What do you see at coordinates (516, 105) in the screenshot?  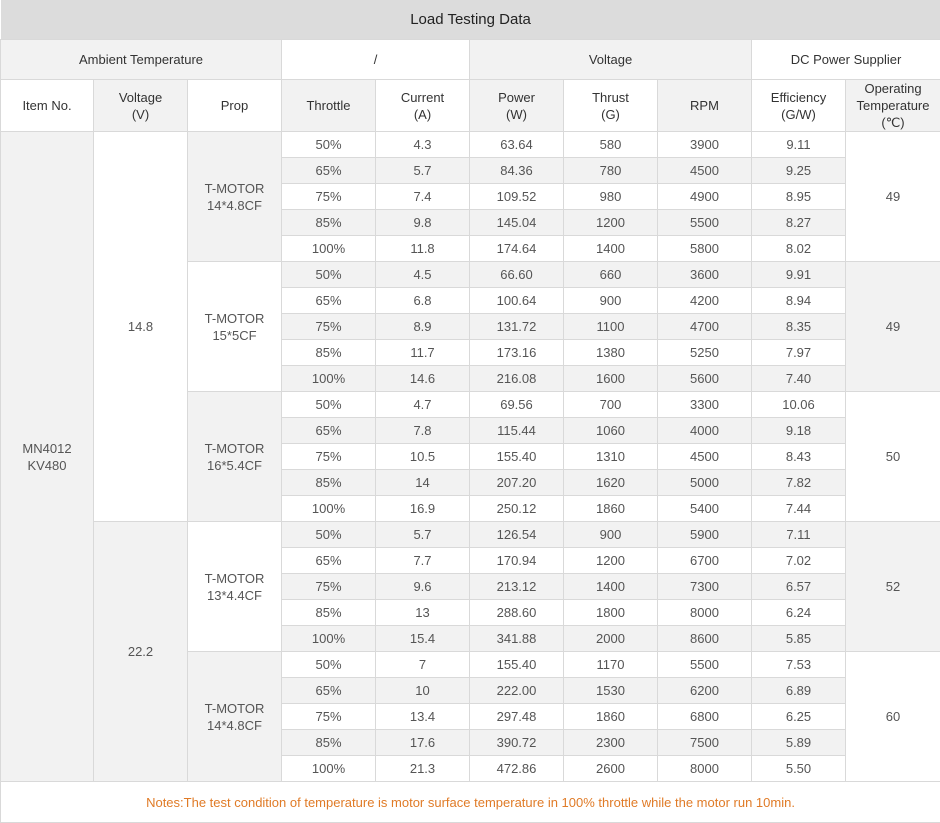 I see `header-power: Power (W)` at bounding box center [516, 105].